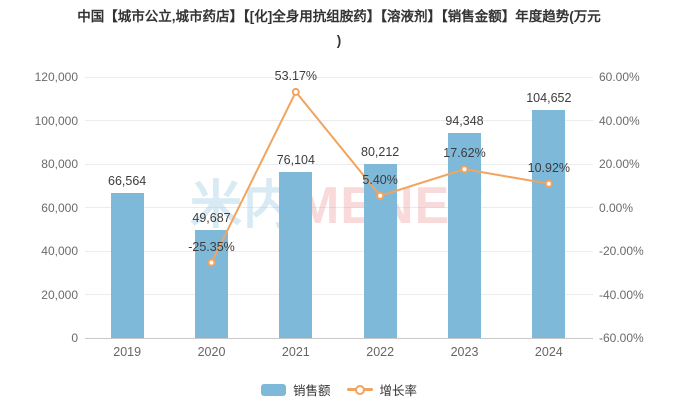 The height and width of the screenshot is (400, 678). Describe the element at coordinates (56, 77) in the screenshot. I see `left-axis-tick-label: 120,000` at that location.